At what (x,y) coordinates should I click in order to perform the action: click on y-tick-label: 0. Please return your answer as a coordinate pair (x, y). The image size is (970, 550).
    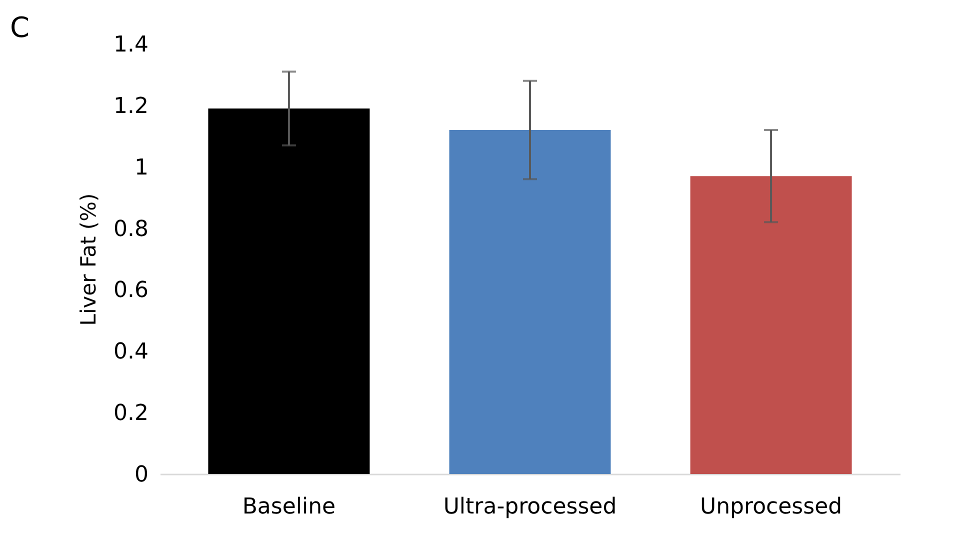
    Looking at the image, I should click on (141, 475).